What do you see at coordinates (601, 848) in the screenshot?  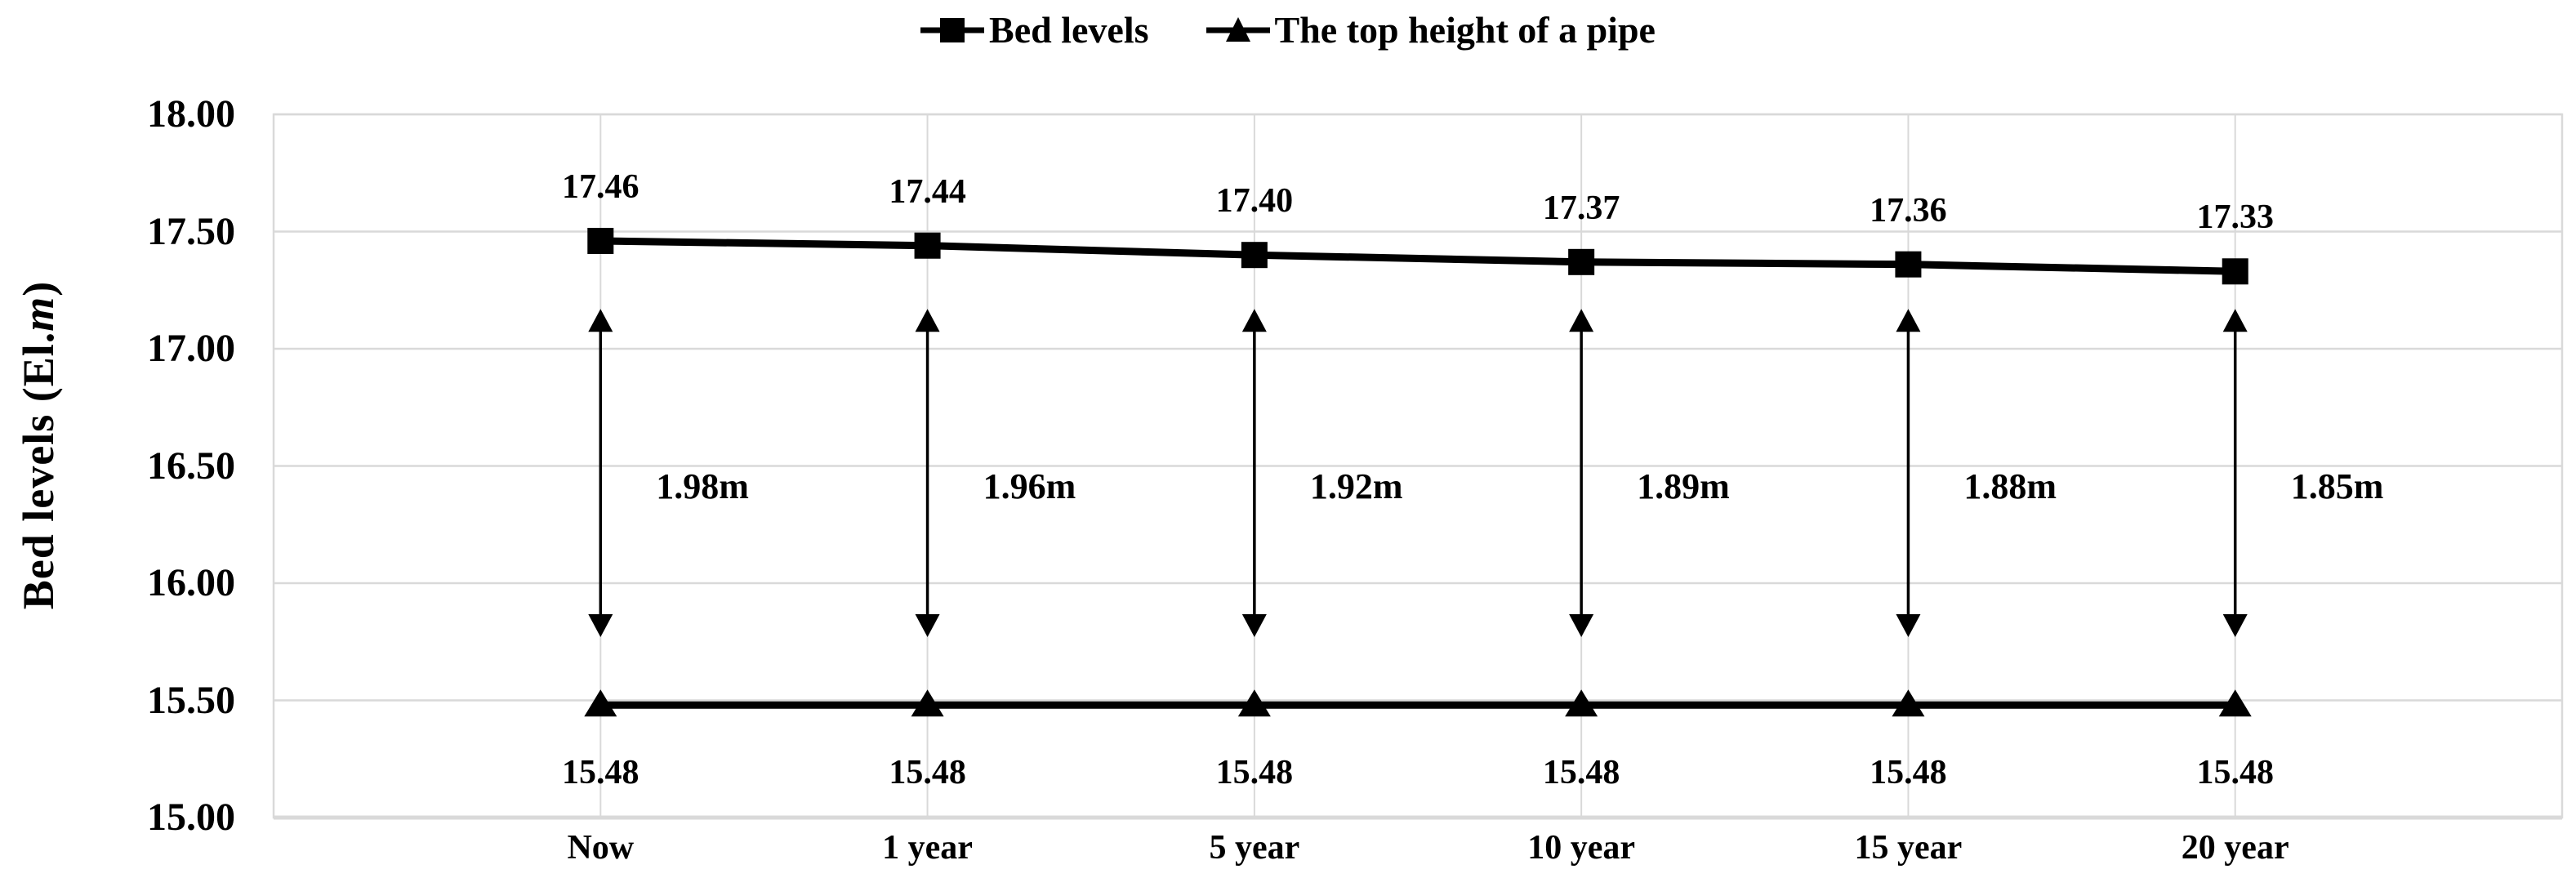 I see `x-category-label: Now` at bounding box center [601, 848].